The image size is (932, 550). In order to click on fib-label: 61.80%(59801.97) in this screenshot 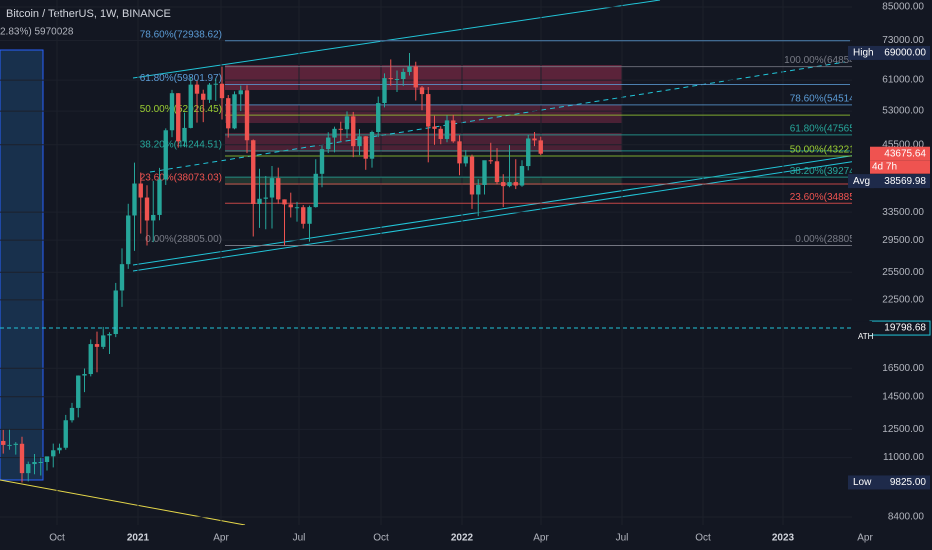, I will do `click(181, 78)`.